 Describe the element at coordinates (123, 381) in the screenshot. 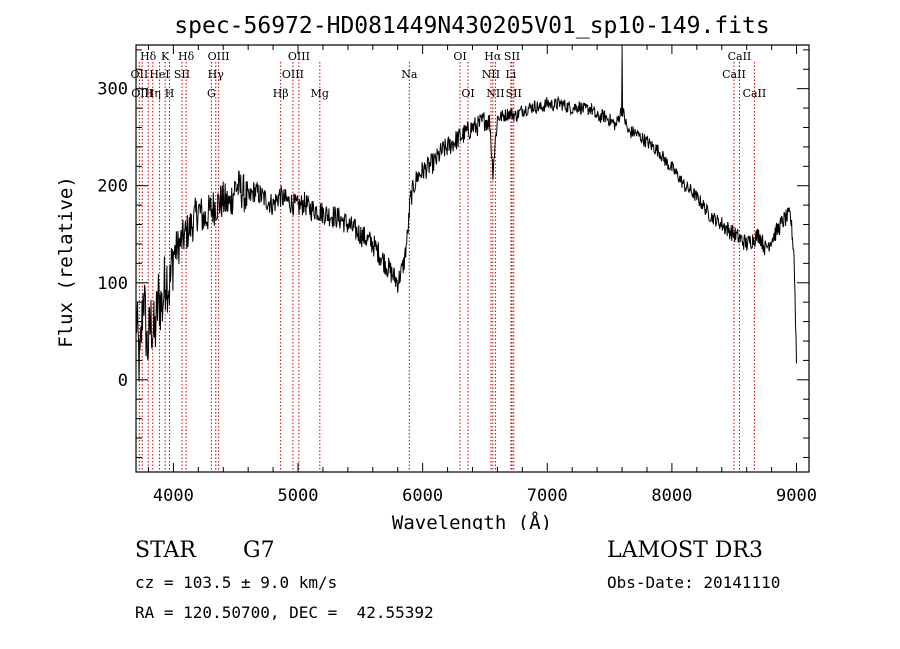

I see `y-tick-label: 0` at that location.